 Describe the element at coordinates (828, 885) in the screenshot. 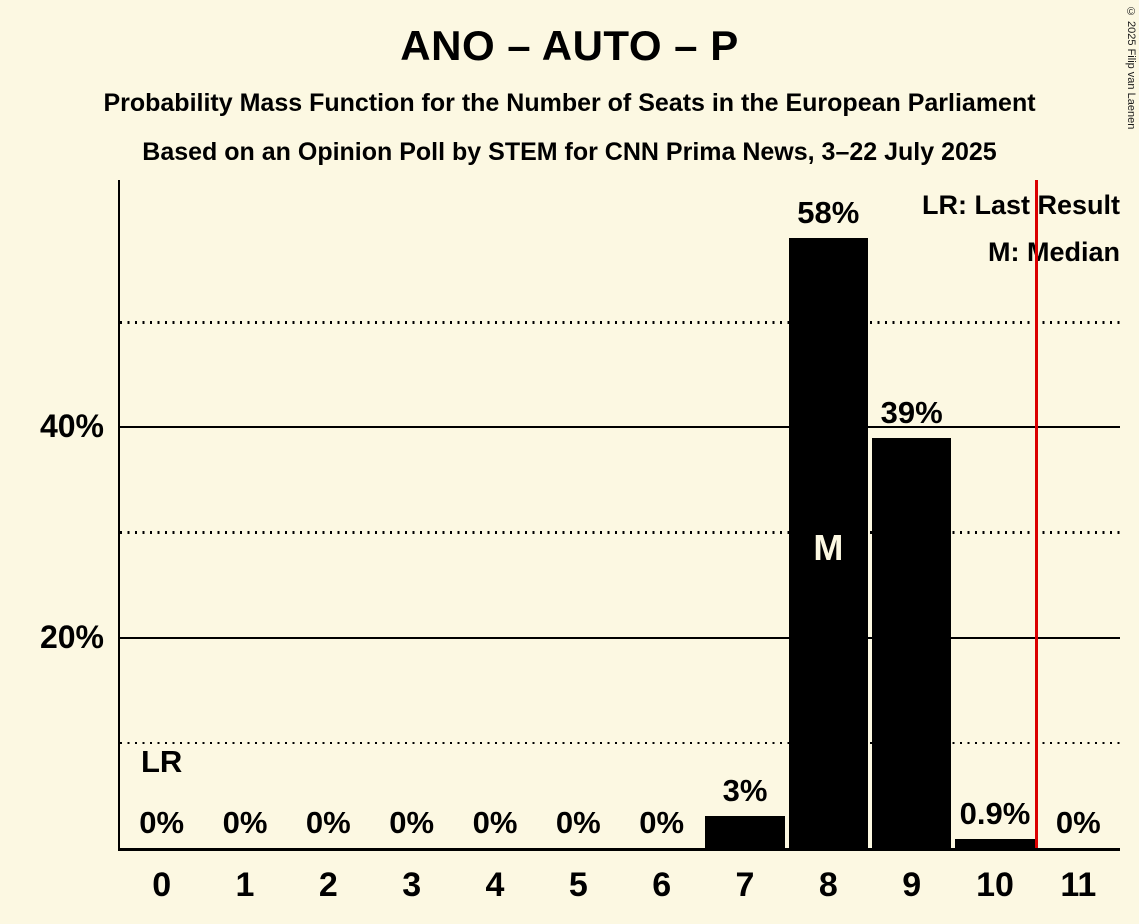

I see `x-axis-tick-label: 8` at that location.